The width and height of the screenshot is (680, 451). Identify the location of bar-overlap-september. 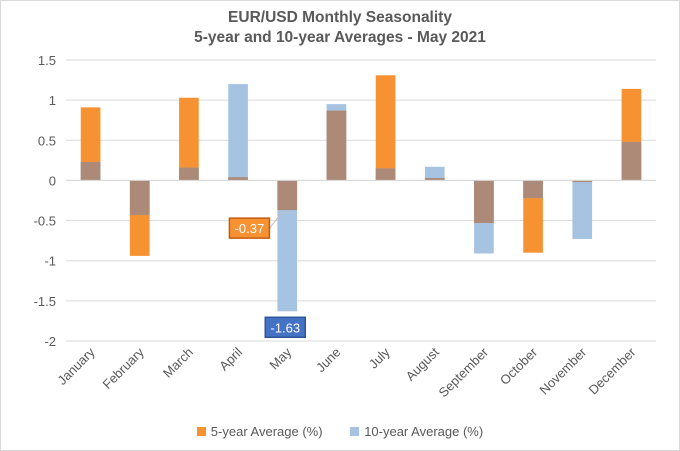
(484, 201).